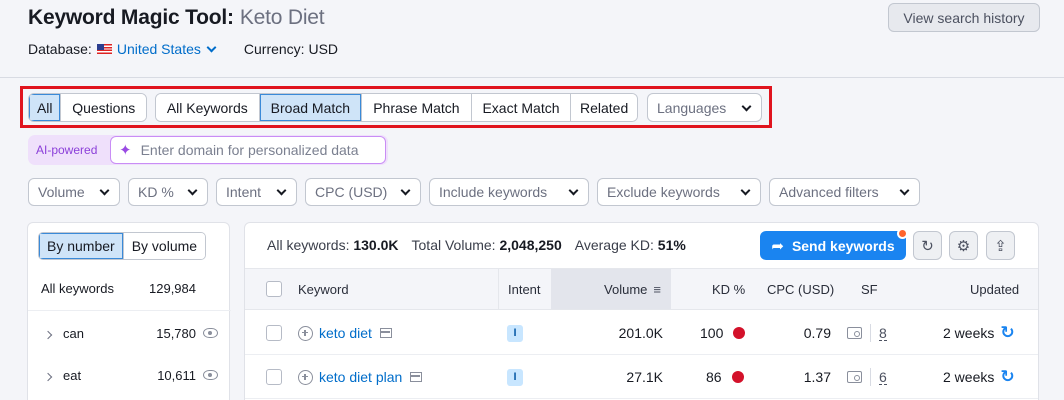 The height and width of the screenshot is (400, 1064). What do you see at coordinates (311, 107) in the screenshot?
I see `tab-broad-match: Broad Match` at bounding box center [311, 107].